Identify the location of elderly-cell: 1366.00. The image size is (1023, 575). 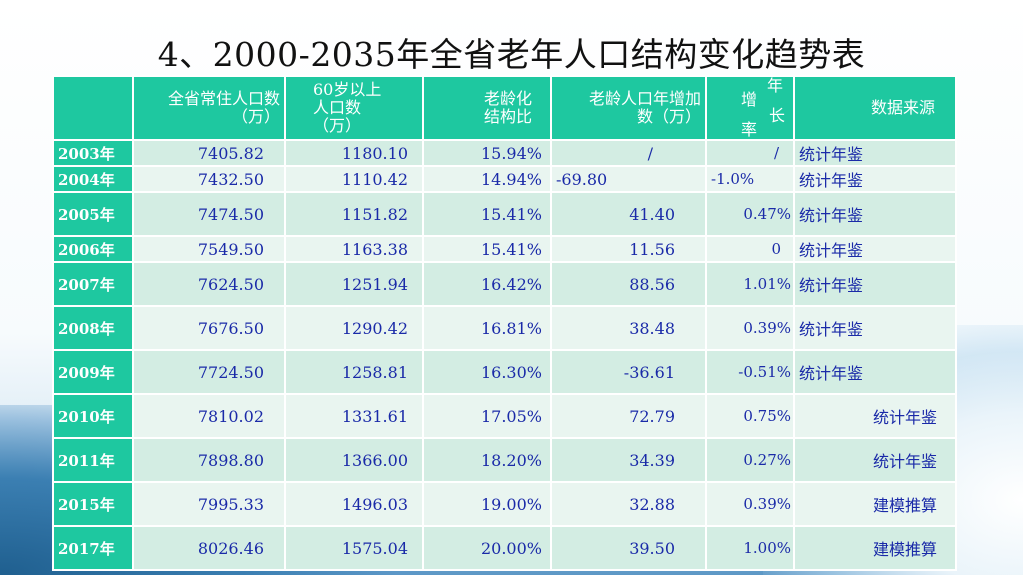
(354, 460).